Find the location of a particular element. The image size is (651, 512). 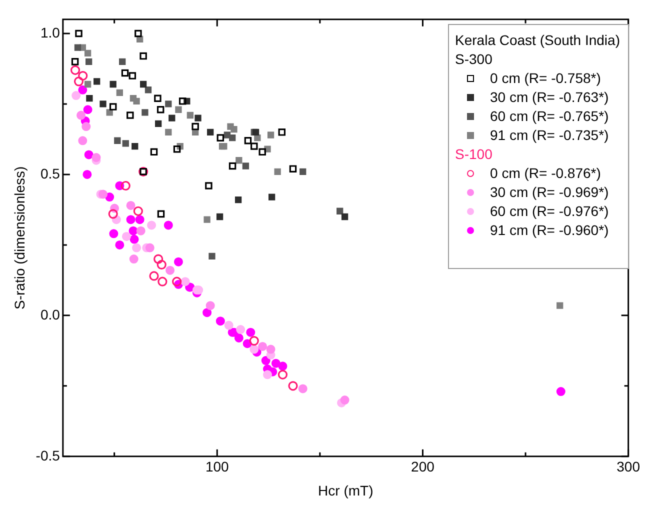

legend-label: 60 cm (R= -0.765*) is located at coordinates (549, 116).